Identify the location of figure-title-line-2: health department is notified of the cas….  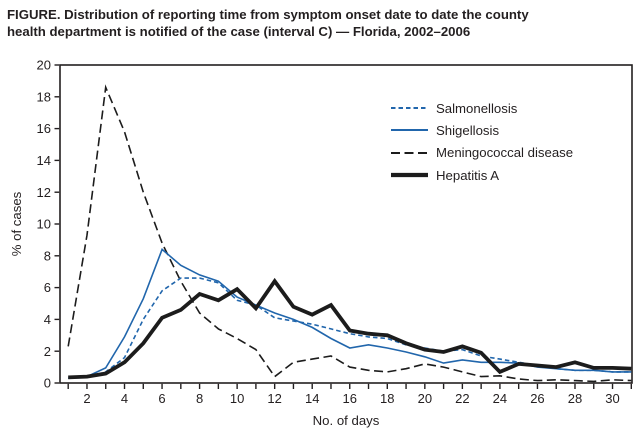
(239, 31).